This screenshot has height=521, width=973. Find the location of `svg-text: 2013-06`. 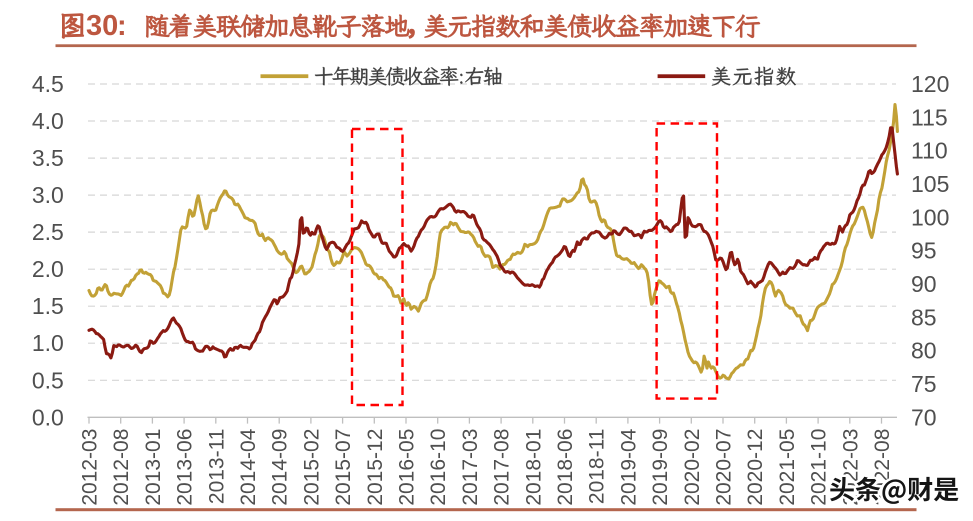

svg-text: 2013-06 is located at coordinates (185, 467).